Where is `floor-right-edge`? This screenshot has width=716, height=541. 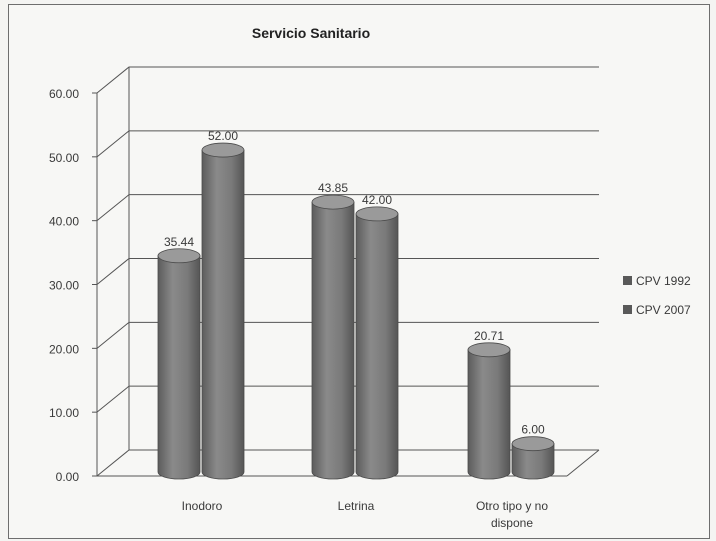
floor-right-edge is located at coordinates (583, 463).